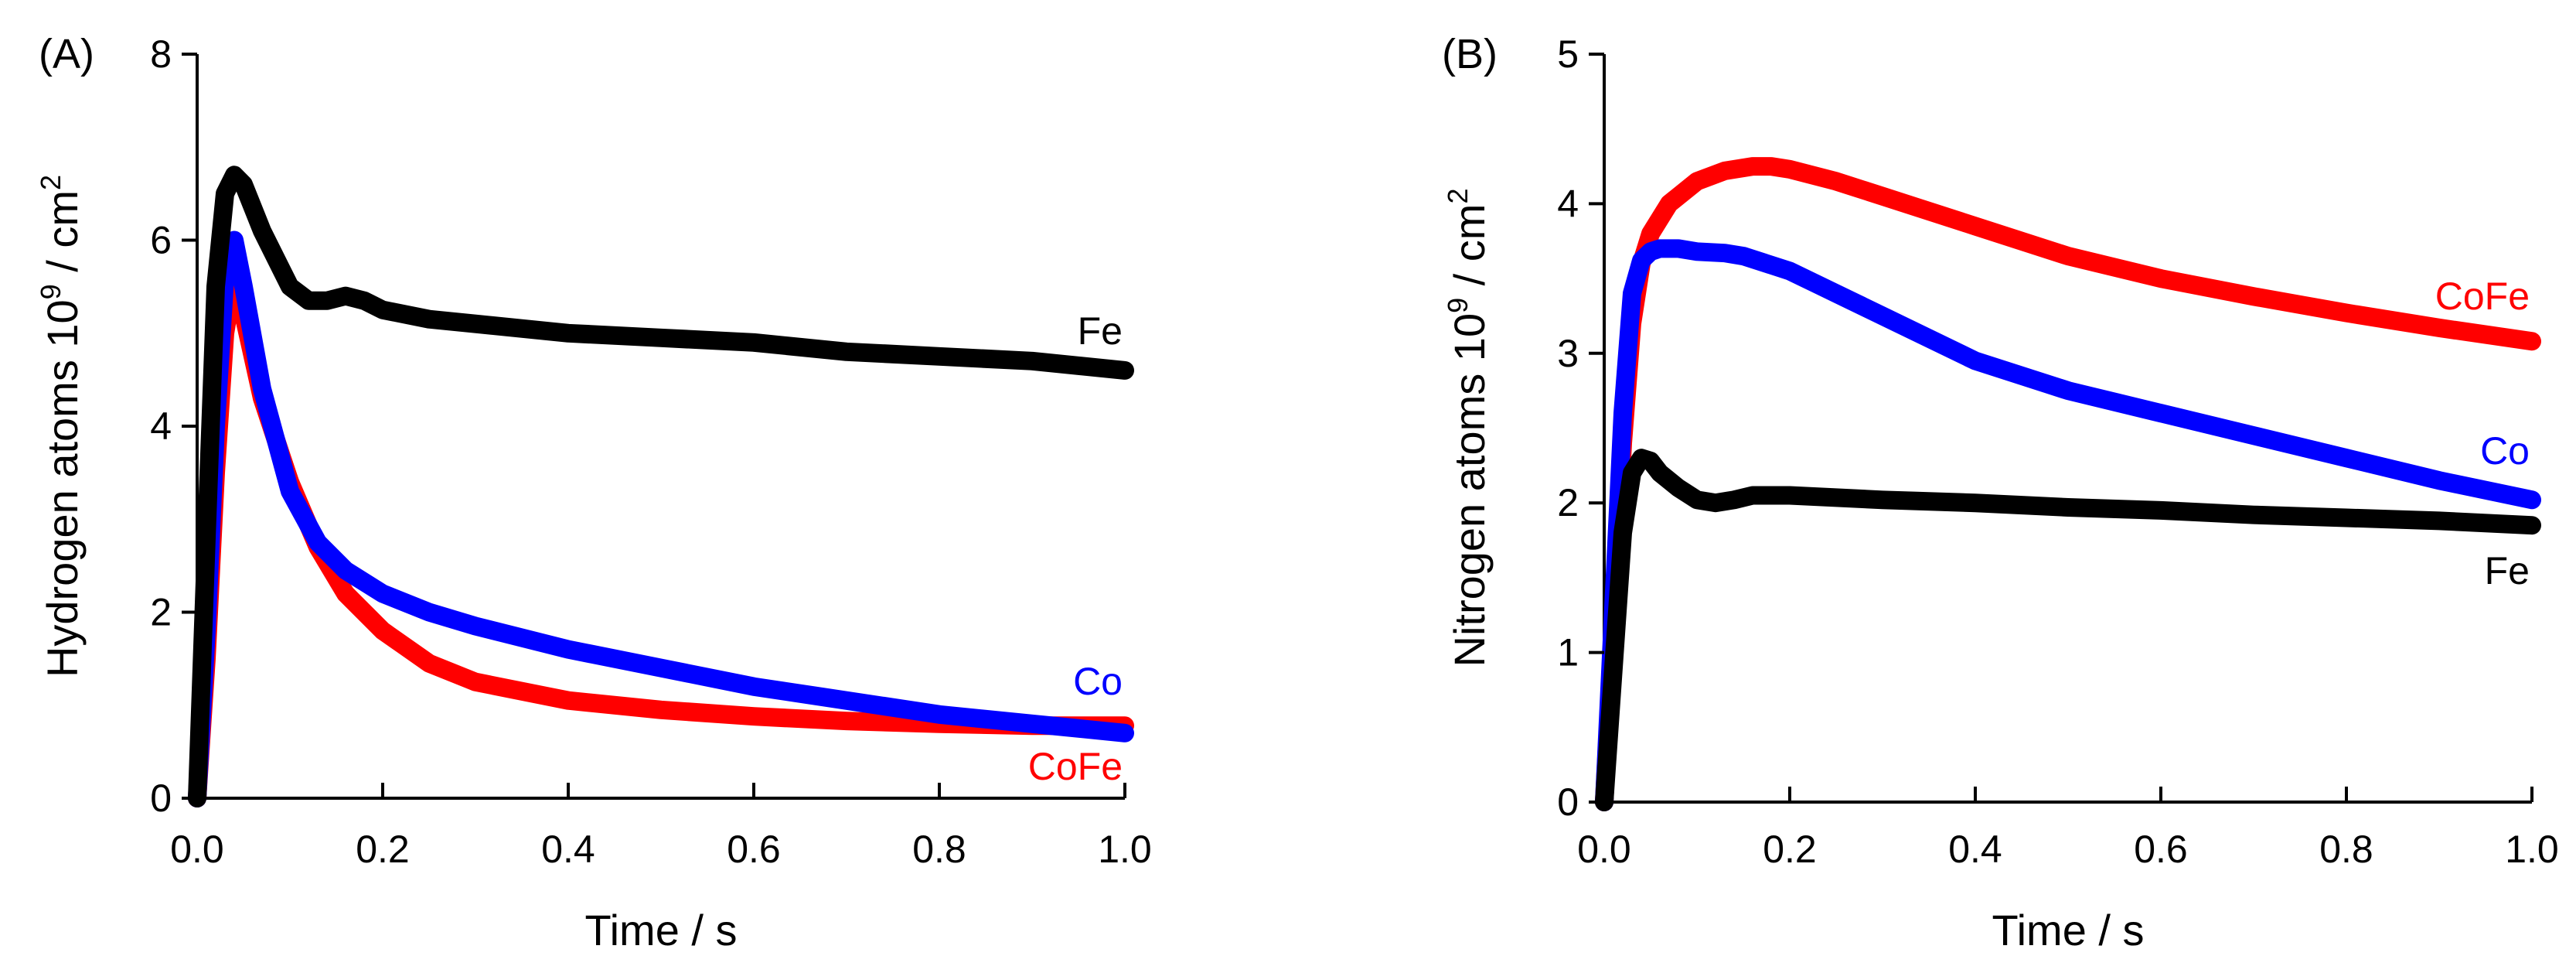  What do you see at coordinates (1975, 850) in the screenshot?
I see `x-tick-label-b-2: 0.4` at bounding box center [1975, 850].